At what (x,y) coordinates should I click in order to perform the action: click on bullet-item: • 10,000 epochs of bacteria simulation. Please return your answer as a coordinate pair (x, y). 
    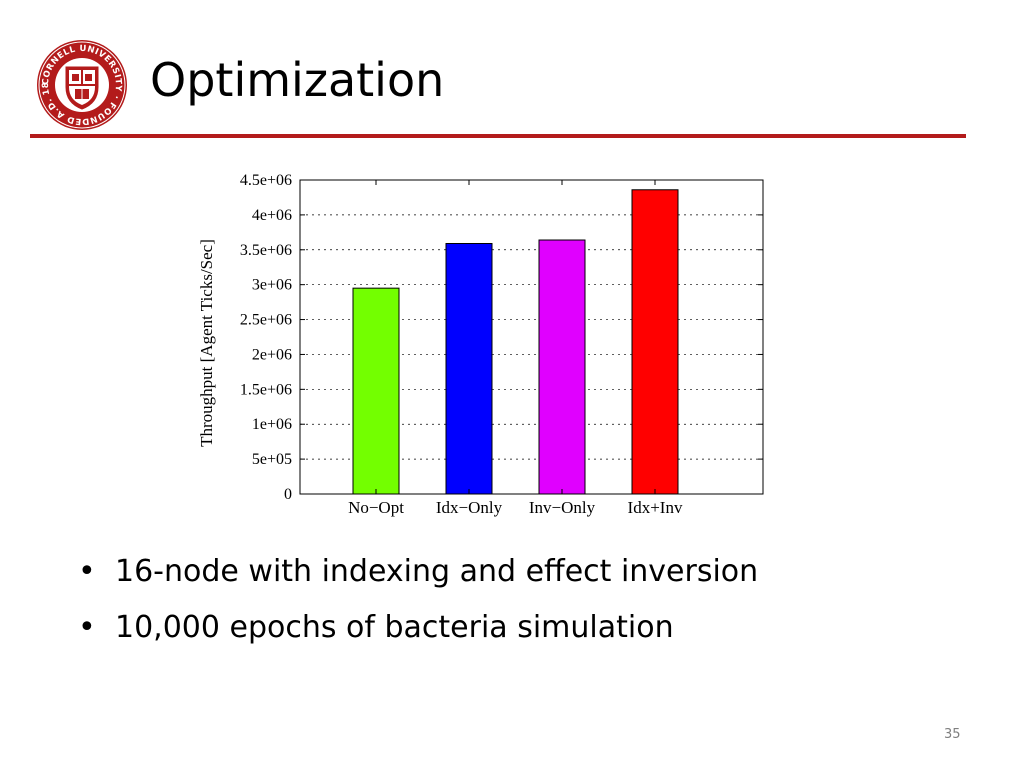
    Looking at the image, I should click on (418, 628).